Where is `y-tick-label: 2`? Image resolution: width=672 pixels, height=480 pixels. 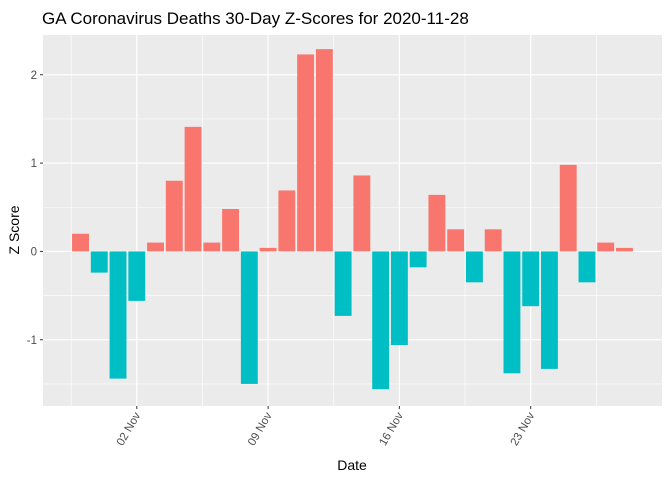 y-tick-label: 2 is located at coordinates (34, 76).